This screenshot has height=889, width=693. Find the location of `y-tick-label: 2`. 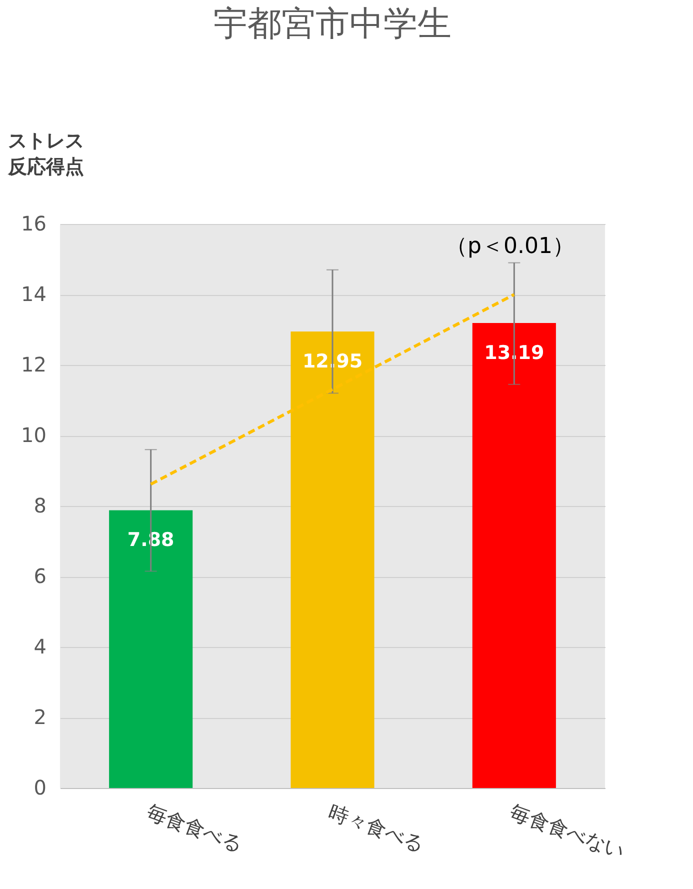

y-tick-label: 2 is located at coordinates (40, 717).